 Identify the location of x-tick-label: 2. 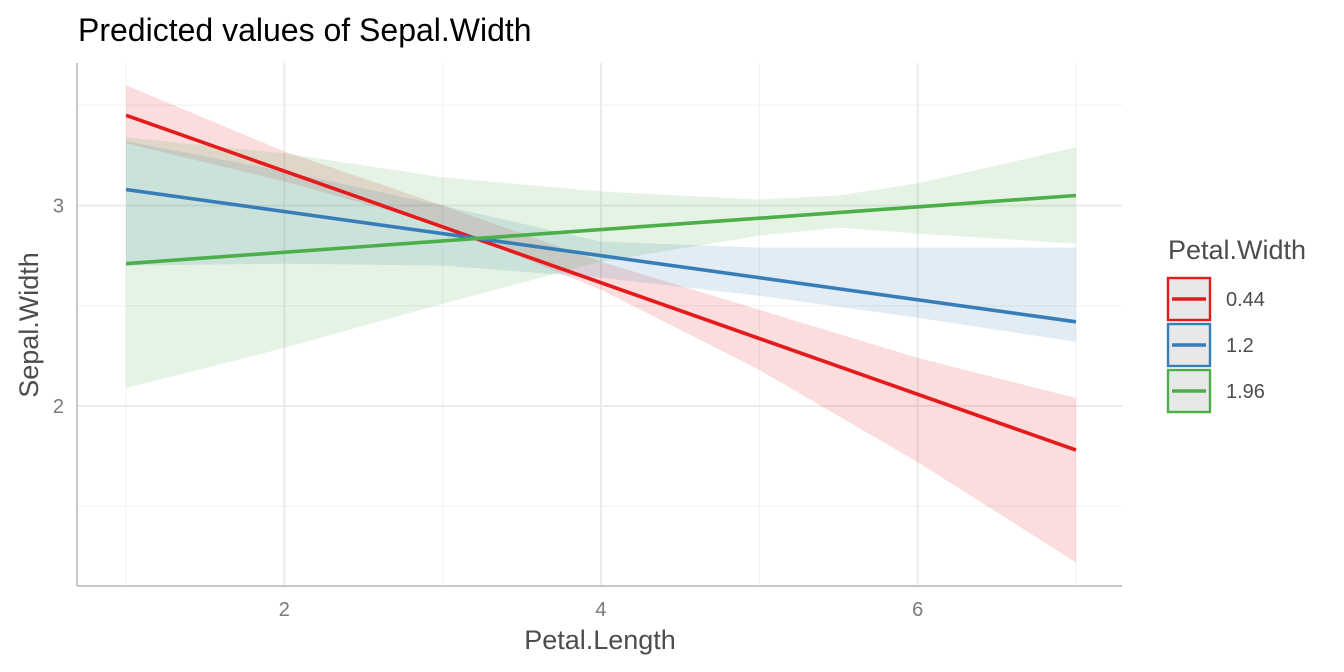
(284, 610).